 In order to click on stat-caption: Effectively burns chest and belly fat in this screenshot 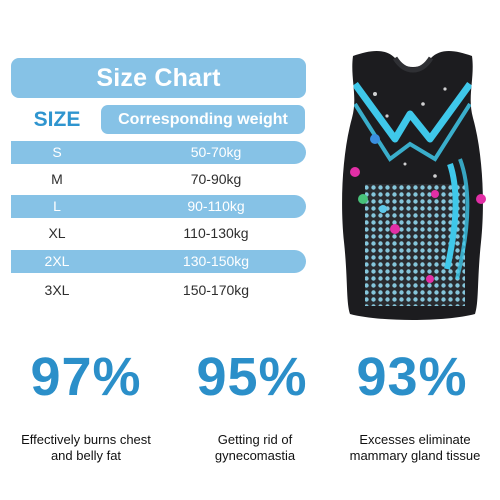, I will do `click(86, 448)`.